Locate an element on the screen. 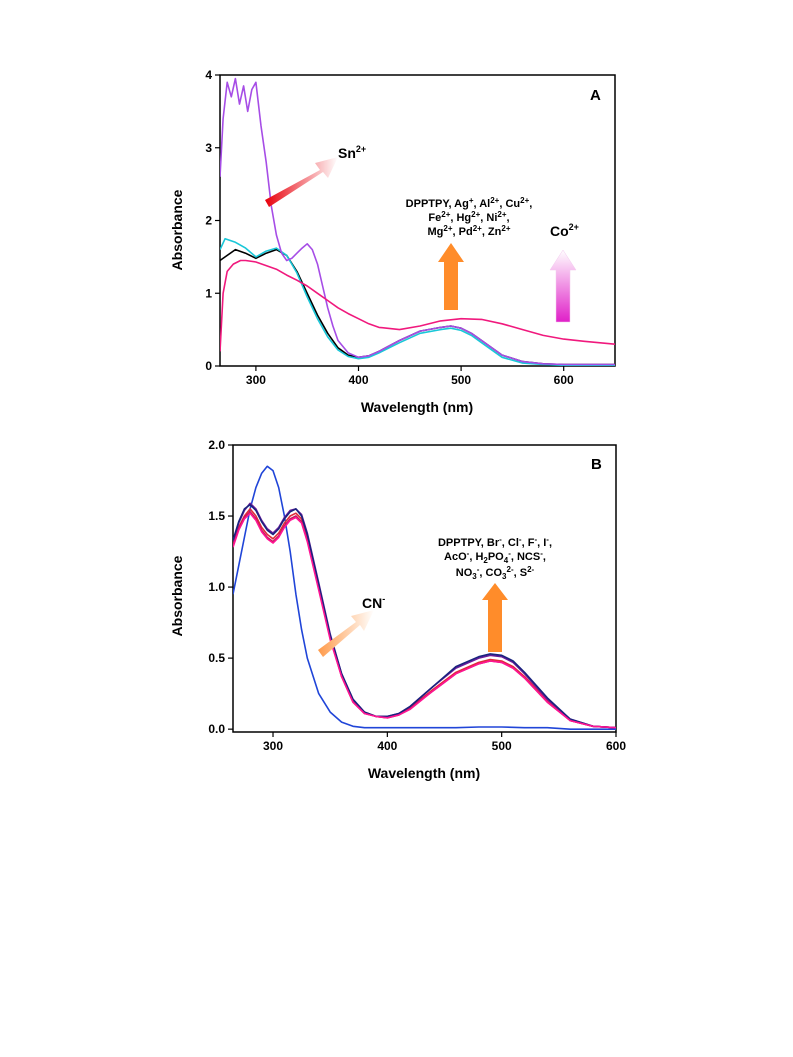  plot-frame-b is located at coordinates (424, 588).